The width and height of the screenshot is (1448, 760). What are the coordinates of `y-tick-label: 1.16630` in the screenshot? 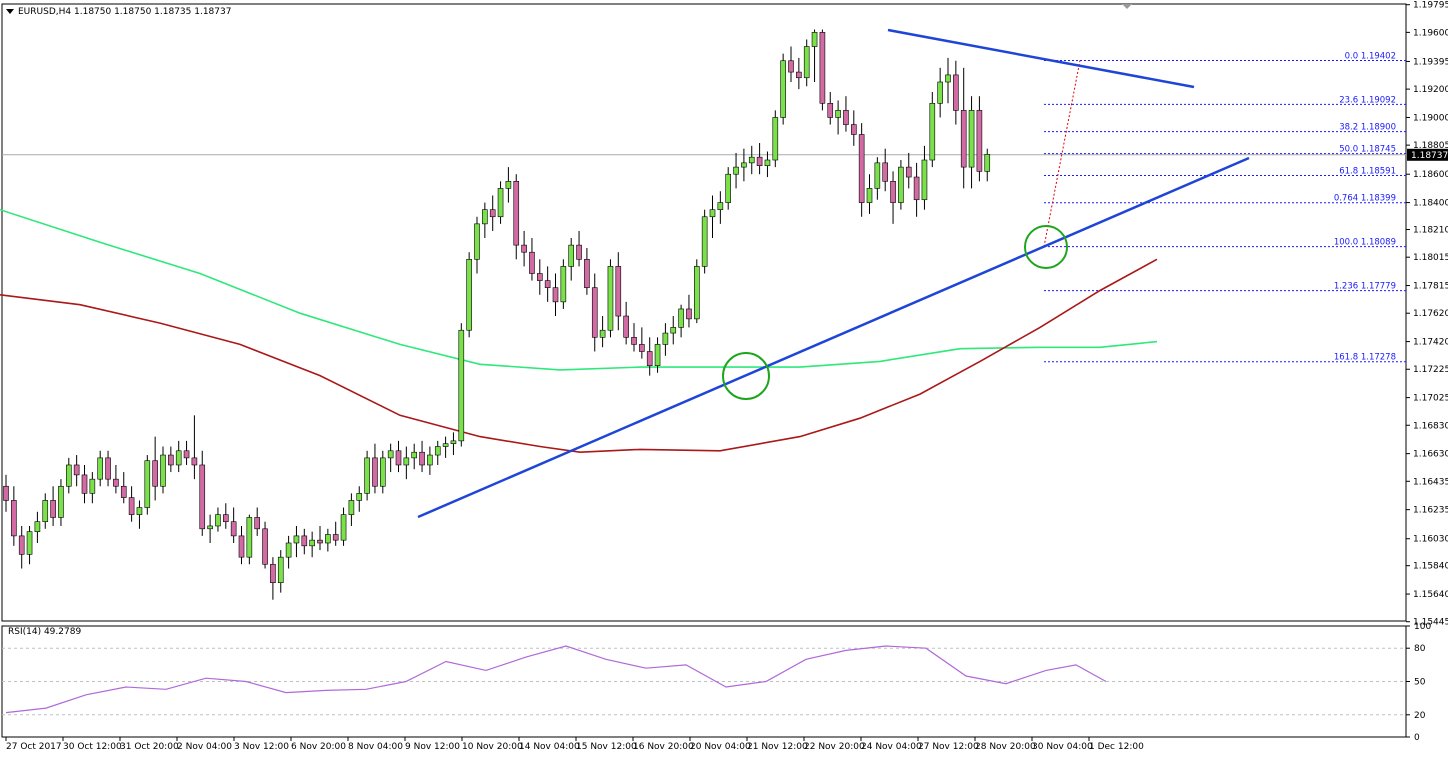 It's located at (1430, 455).